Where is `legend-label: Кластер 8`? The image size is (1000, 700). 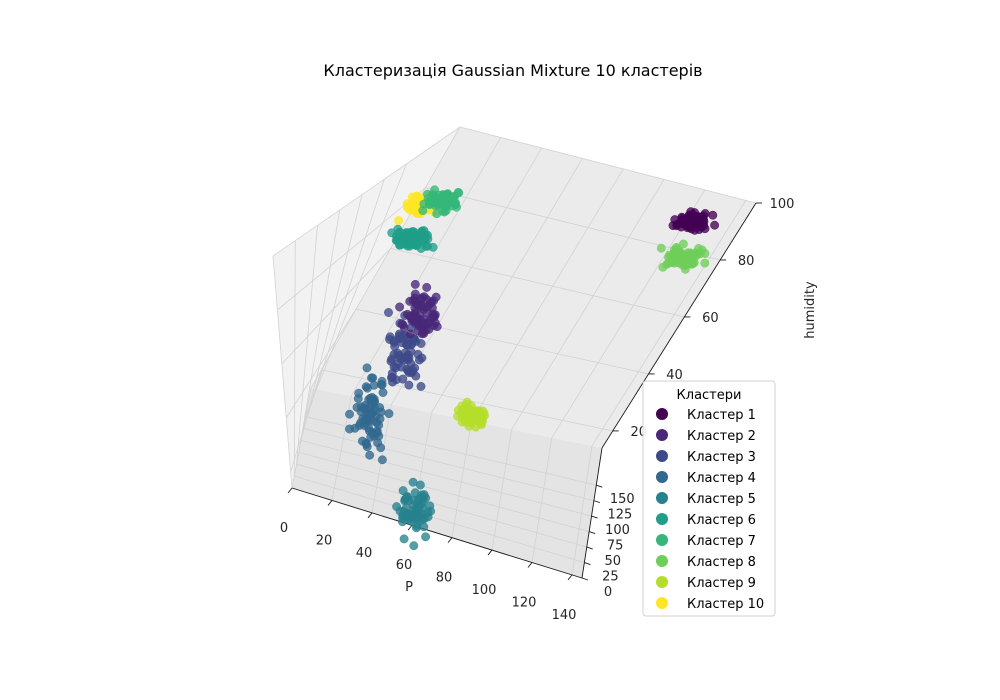 legend-label: Кластер 8 is located at coordinates (721, 562).